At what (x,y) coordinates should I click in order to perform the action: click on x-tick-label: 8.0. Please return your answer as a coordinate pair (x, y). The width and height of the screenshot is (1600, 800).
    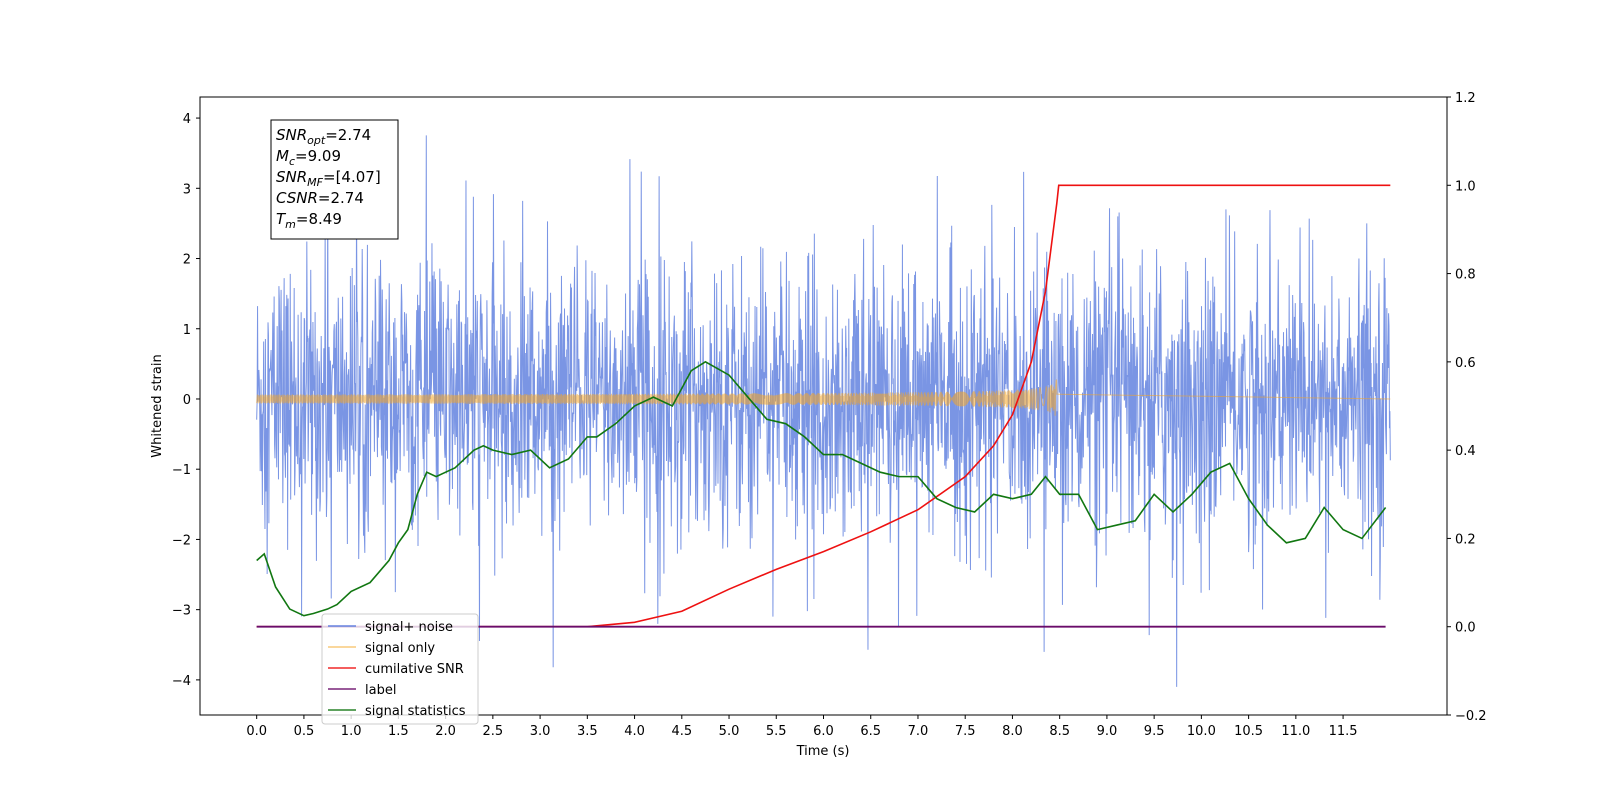
    Looking at the image, I should click on (1012, 731).